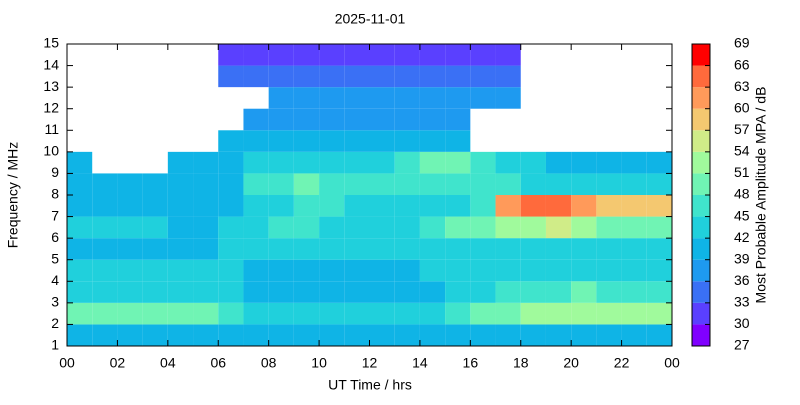 This screenshot has width=800, height=405. I want to click on colorbar-tick-label: 69, so click(742, 43).